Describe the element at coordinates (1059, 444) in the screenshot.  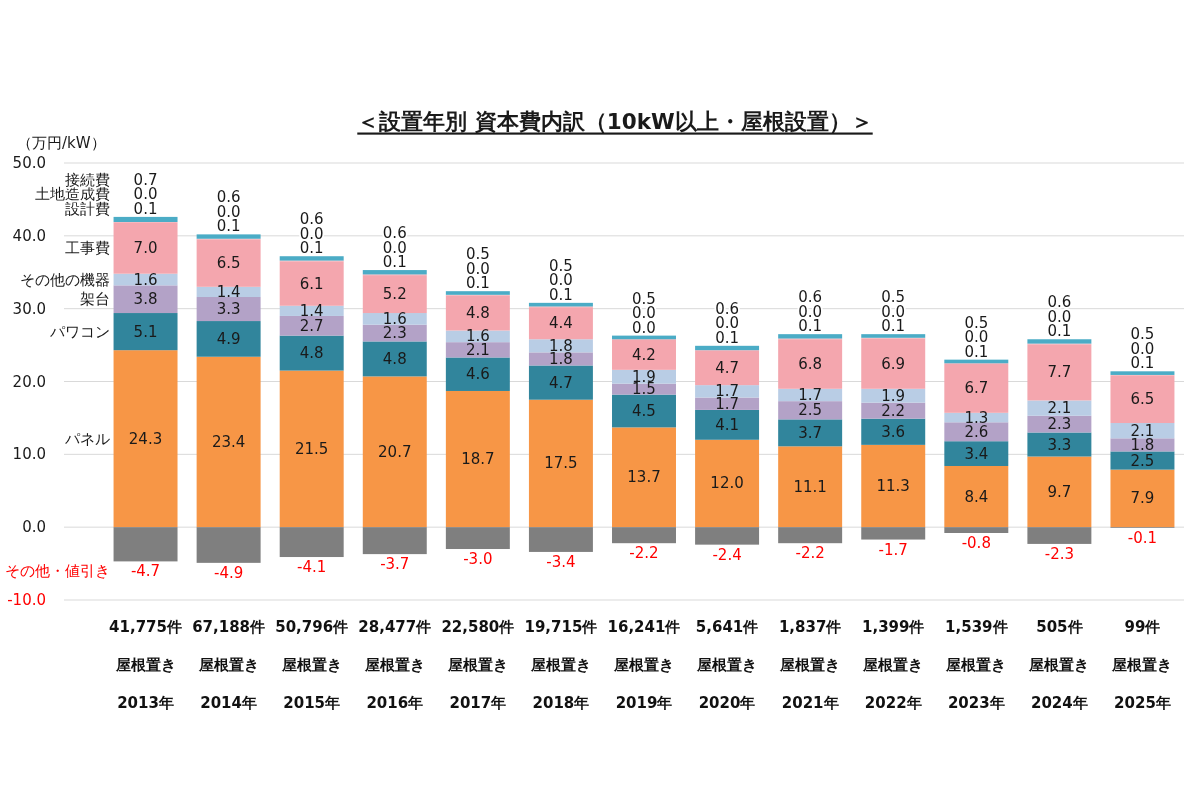
I see `data-label: 3.3` at that location.